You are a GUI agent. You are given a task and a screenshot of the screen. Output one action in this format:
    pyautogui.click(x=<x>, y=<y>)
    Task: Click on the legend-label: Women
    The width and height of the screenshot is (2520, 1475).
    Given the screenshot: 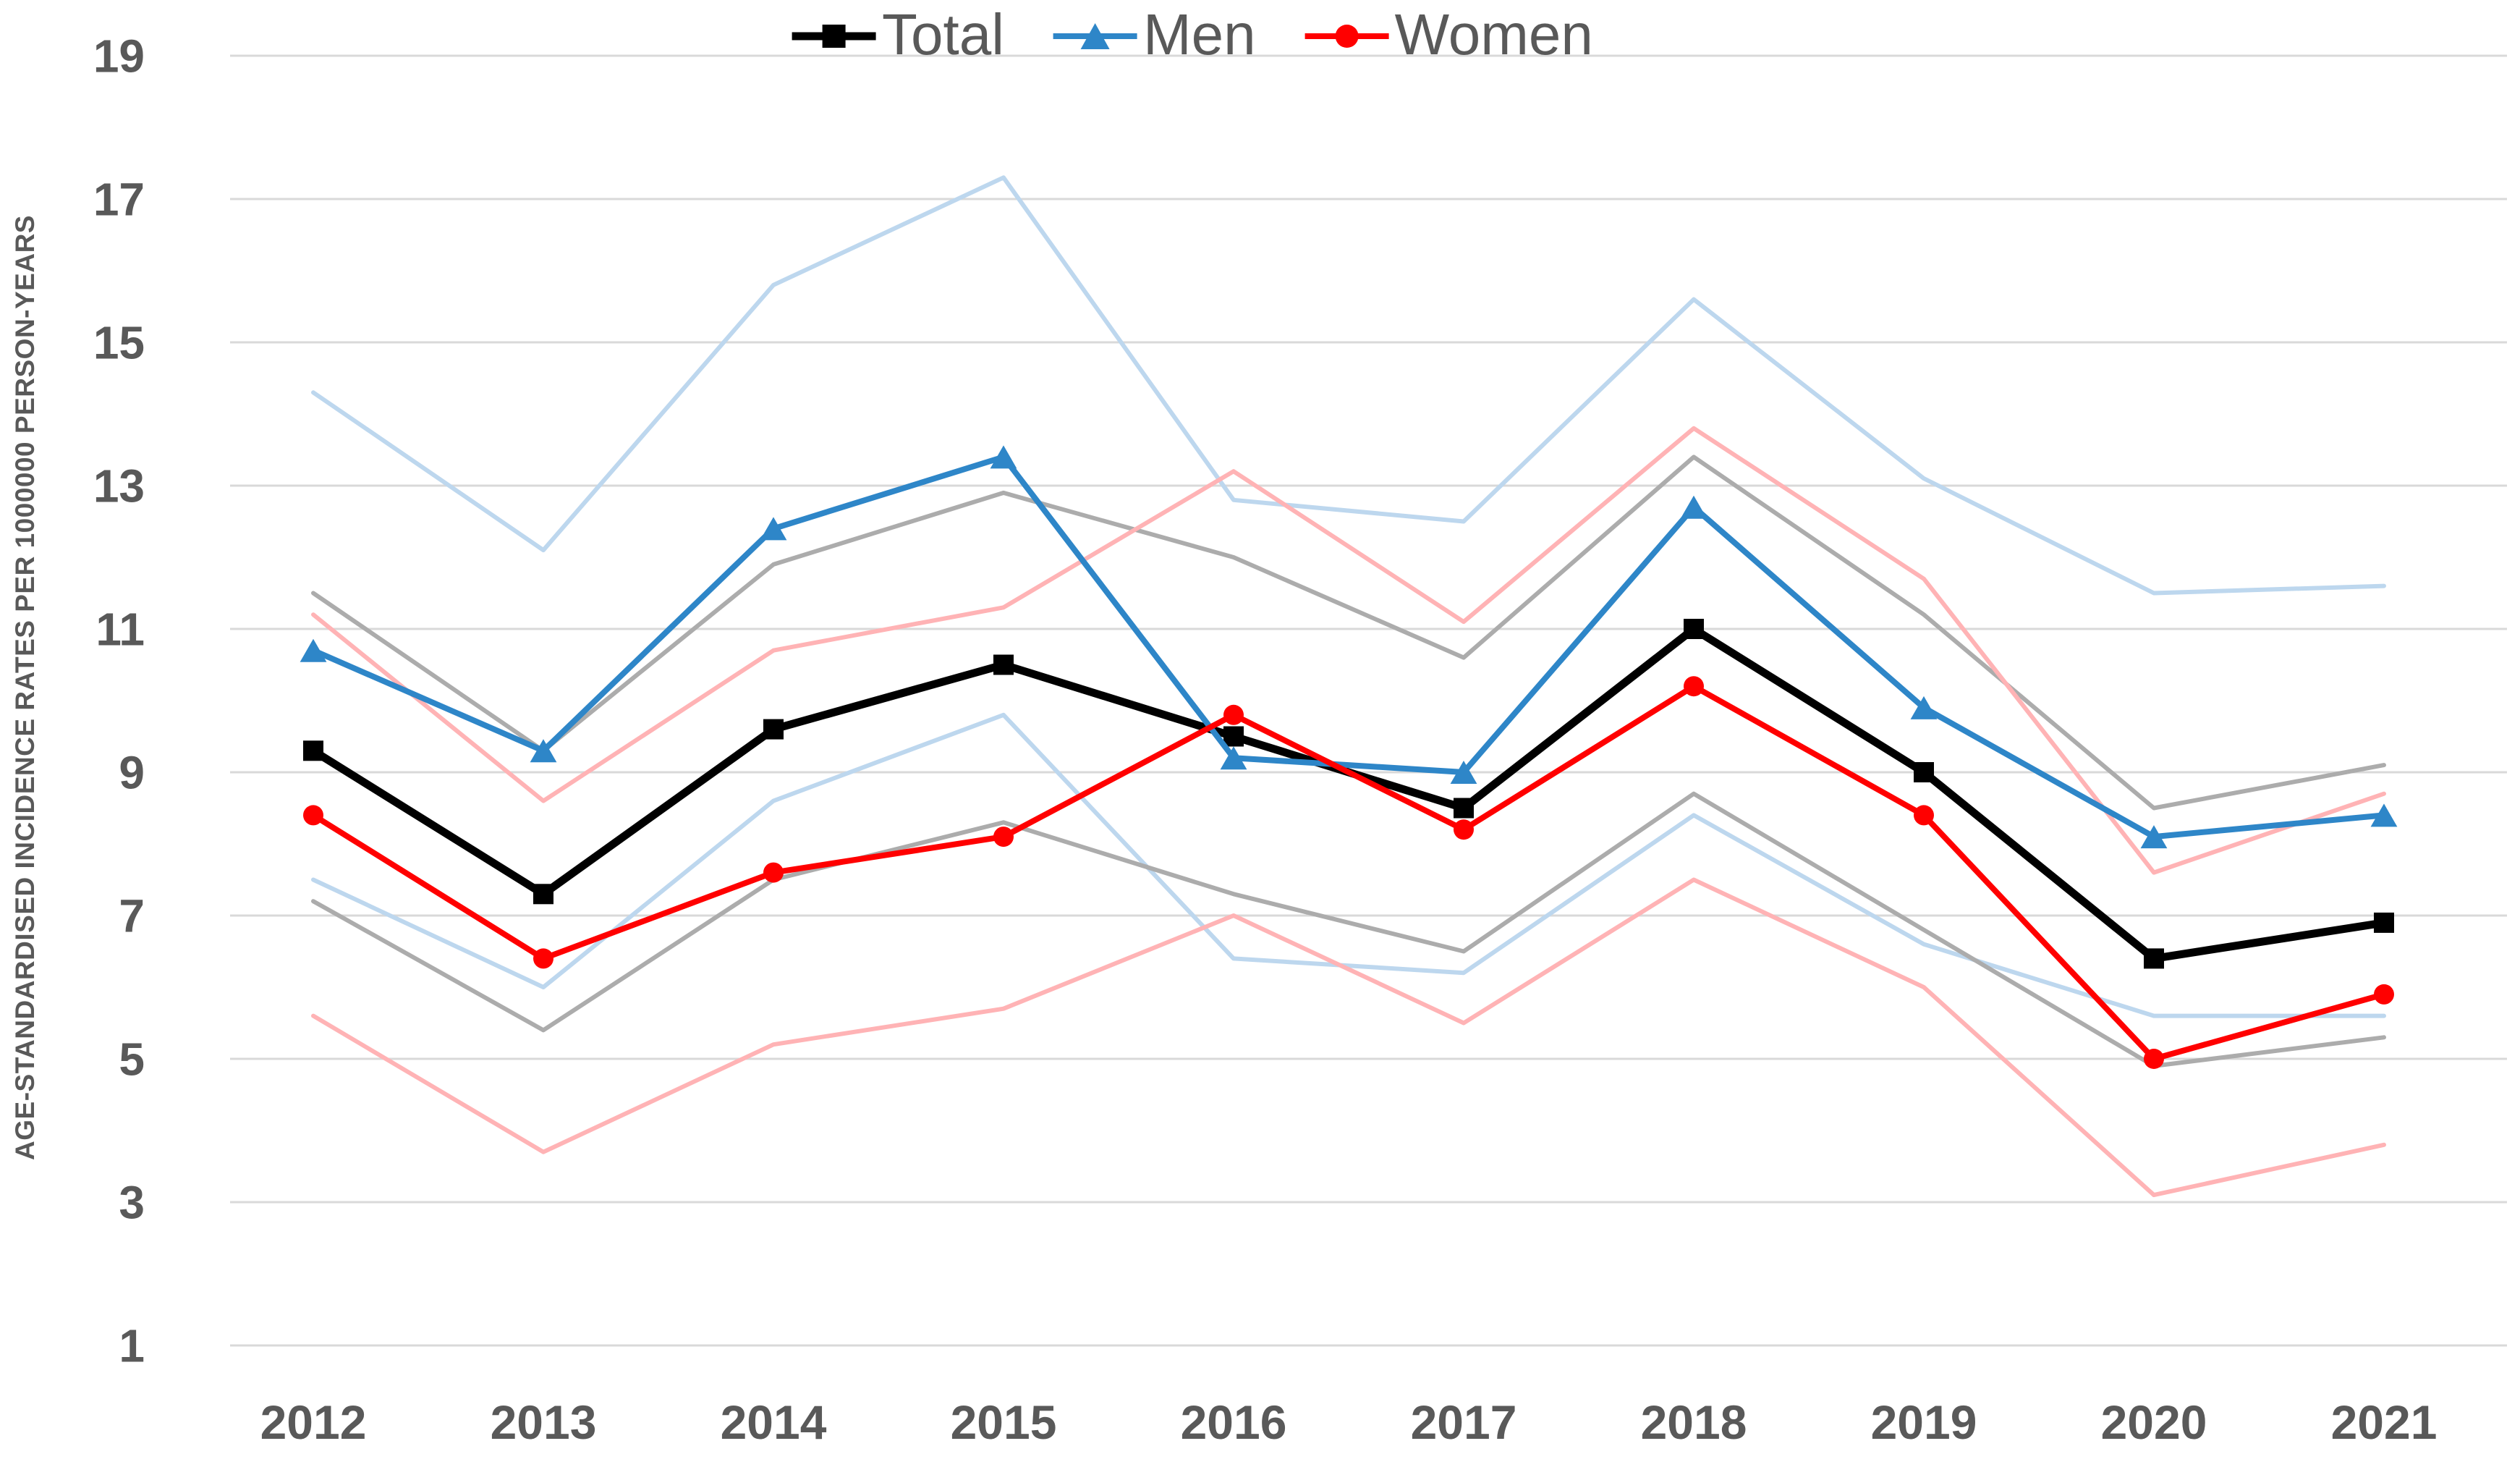 What is the action you would take?
    pyautogui.click(x=1493, y=34)
    